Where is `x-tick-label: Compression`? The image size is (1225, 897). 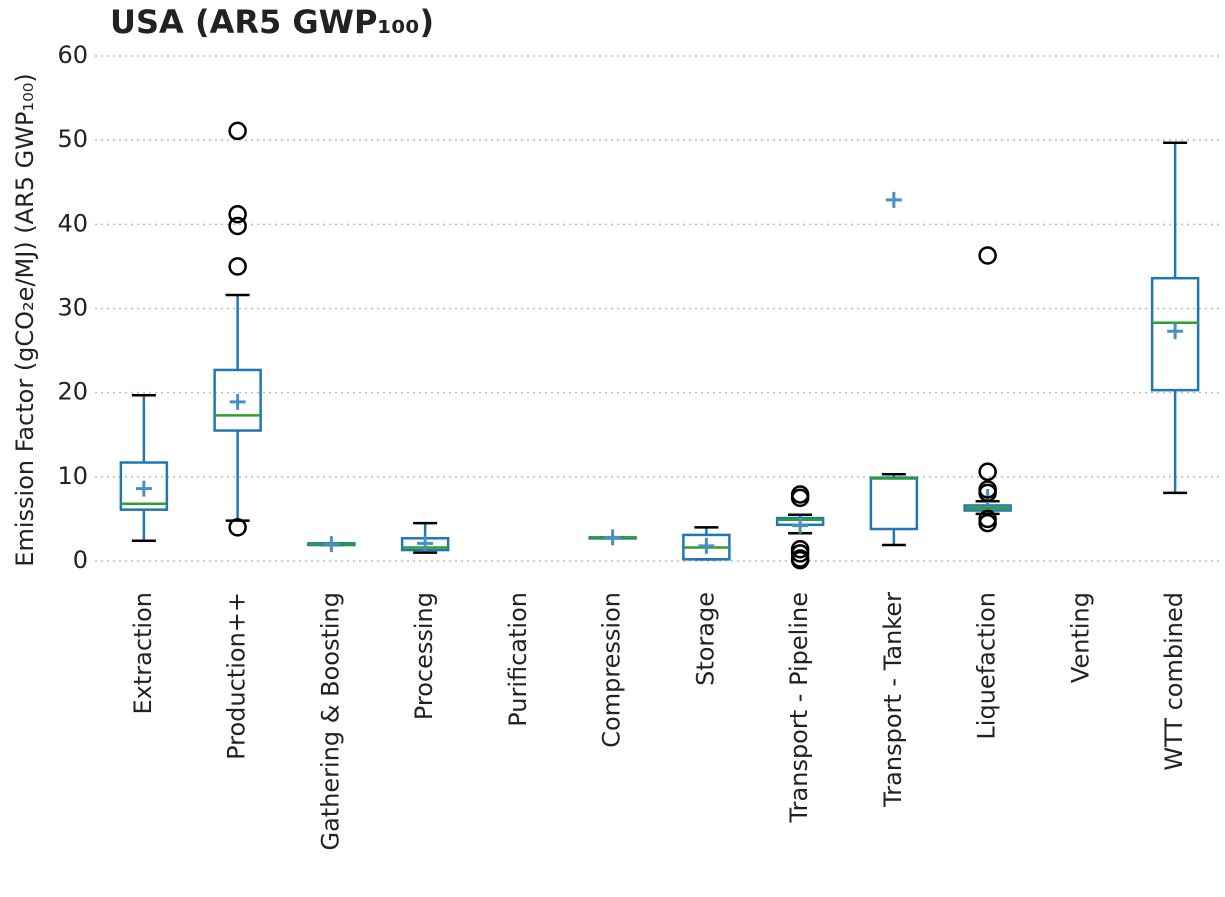
x-tick-label: Compression is located at coordinates (612, 670).